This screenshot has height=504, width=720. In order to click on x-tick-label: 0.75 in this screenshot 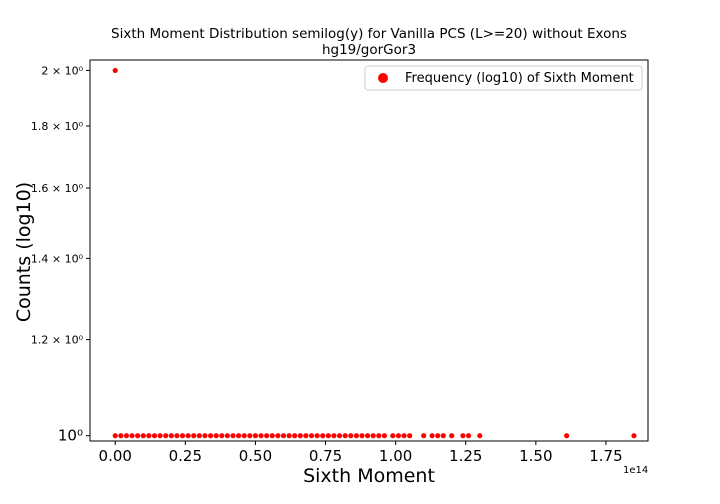, I will do `click(325, 456)`.